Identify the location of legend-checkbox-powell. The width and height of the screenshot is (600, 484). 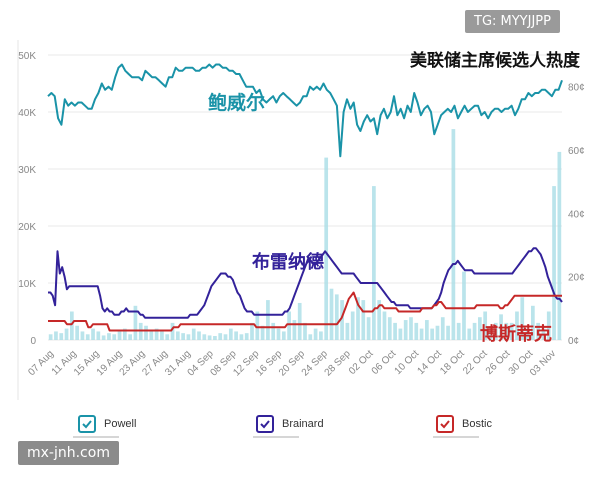
(87, 424).